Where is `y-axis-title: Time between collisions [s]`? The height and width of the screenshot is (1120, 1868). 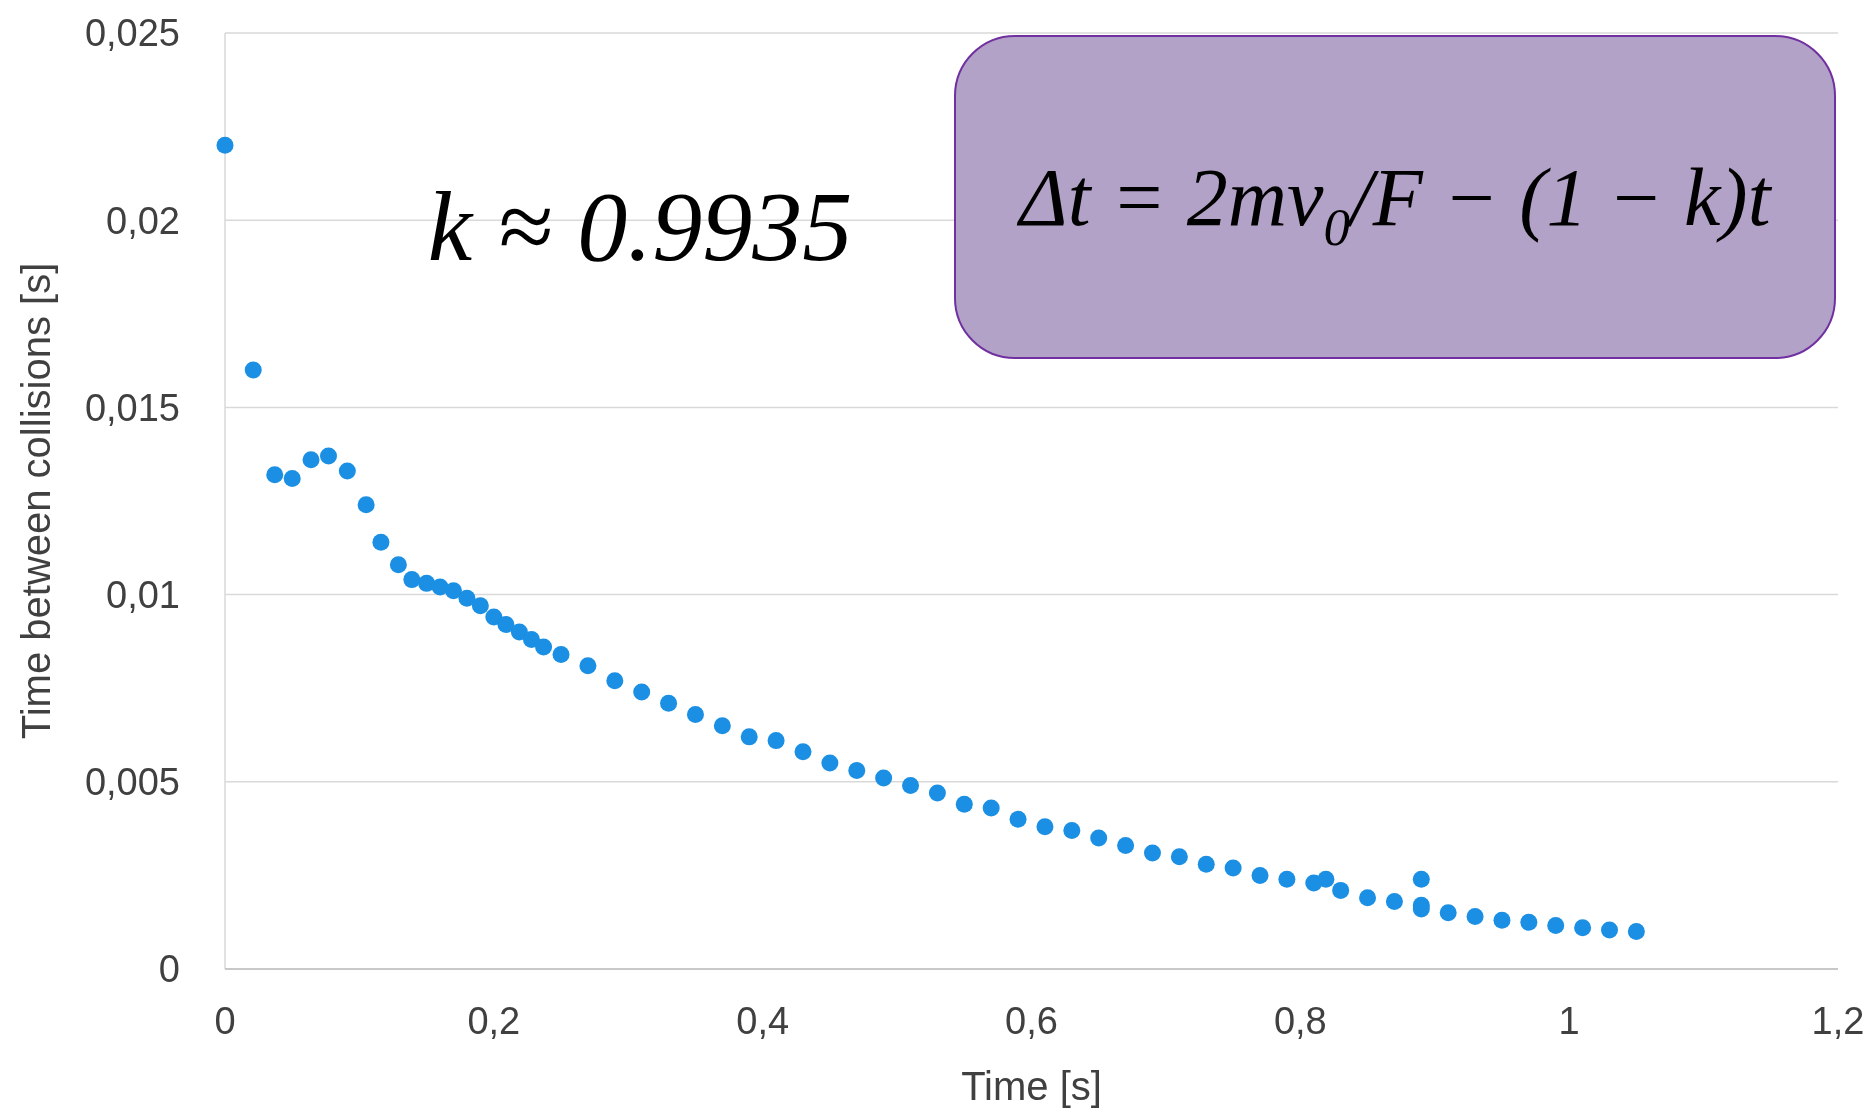 y-axis-title: Time between collisions [s] is located at coordinates (36, 501).